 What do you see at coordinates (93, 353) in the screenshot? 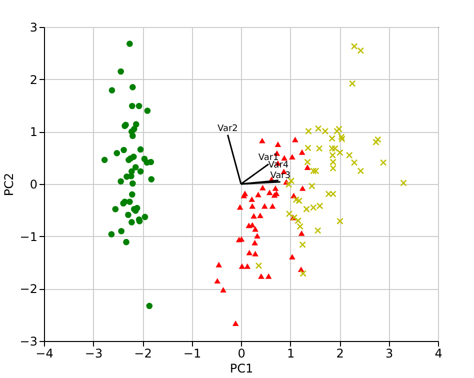
I see `x-tick-label: −3` at bounding box center [93, 353].